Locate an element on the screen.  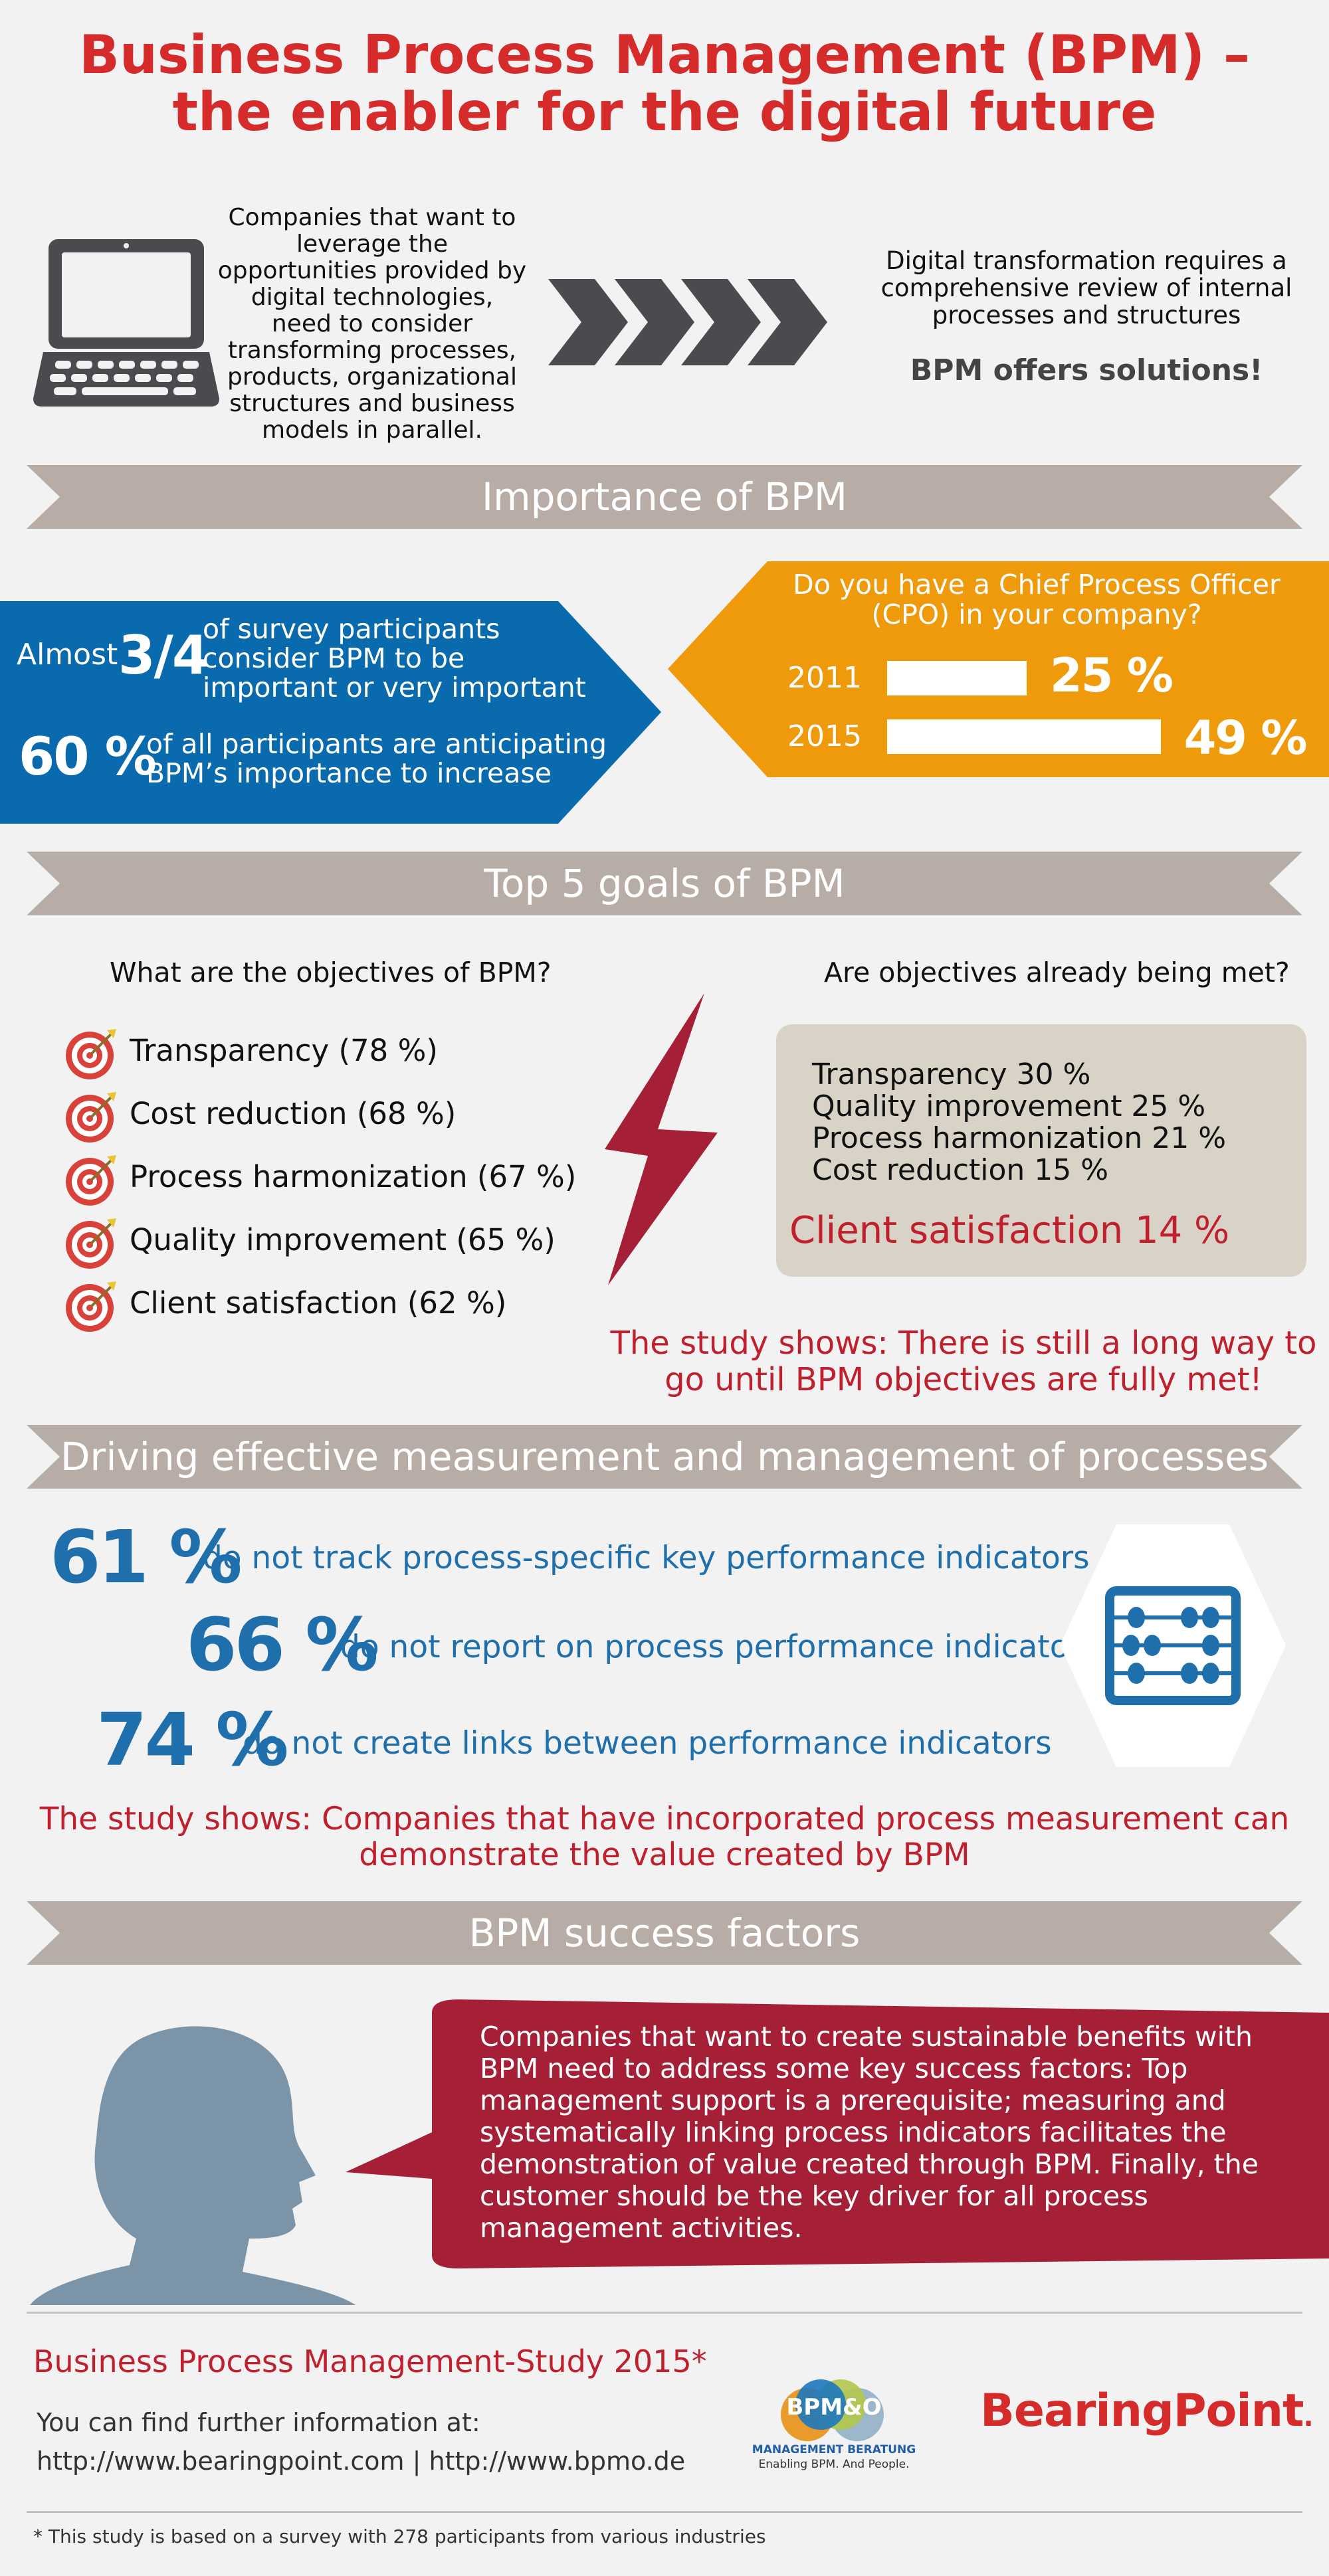
intro-right-line: Digital transformation requires a is located at coordinates (1086, 260).